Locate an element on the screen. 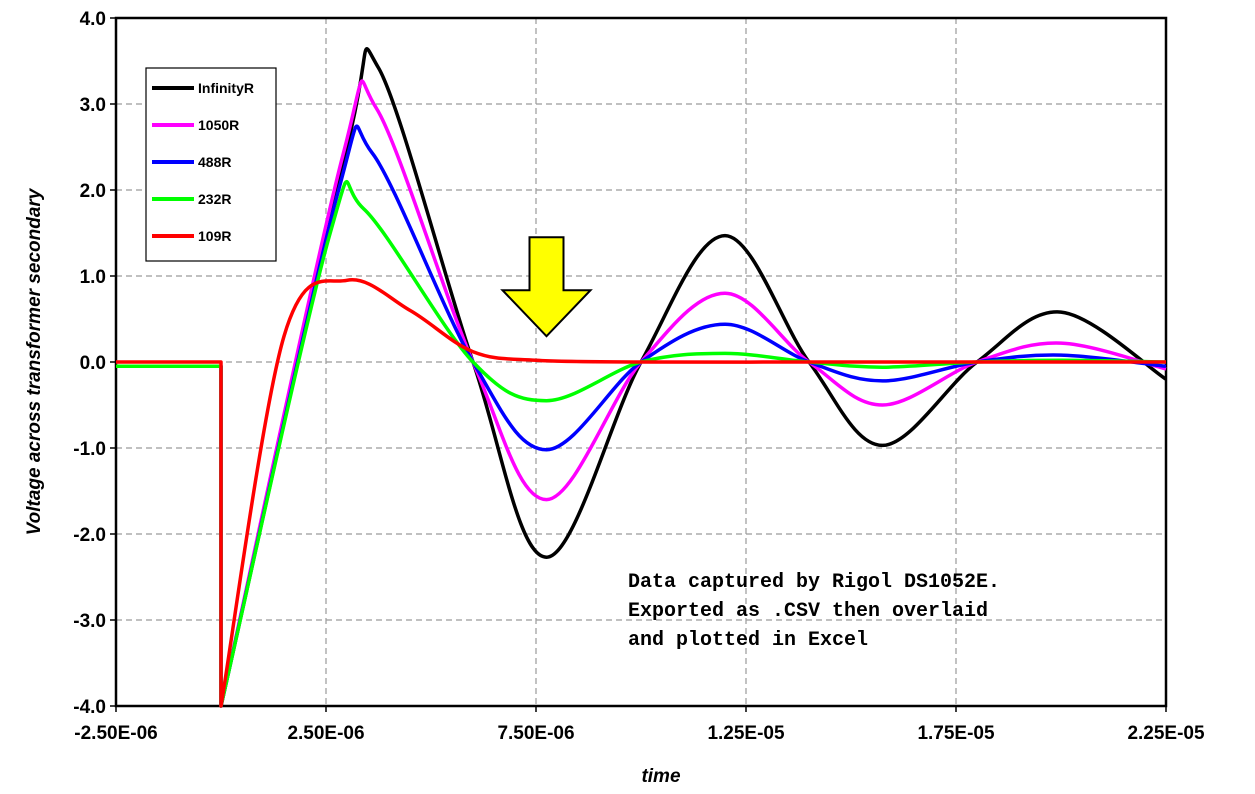 Image resolution: width=1255 pixels, height=794 pixels. legend-label: 488R is located at coordinates (214, 162).